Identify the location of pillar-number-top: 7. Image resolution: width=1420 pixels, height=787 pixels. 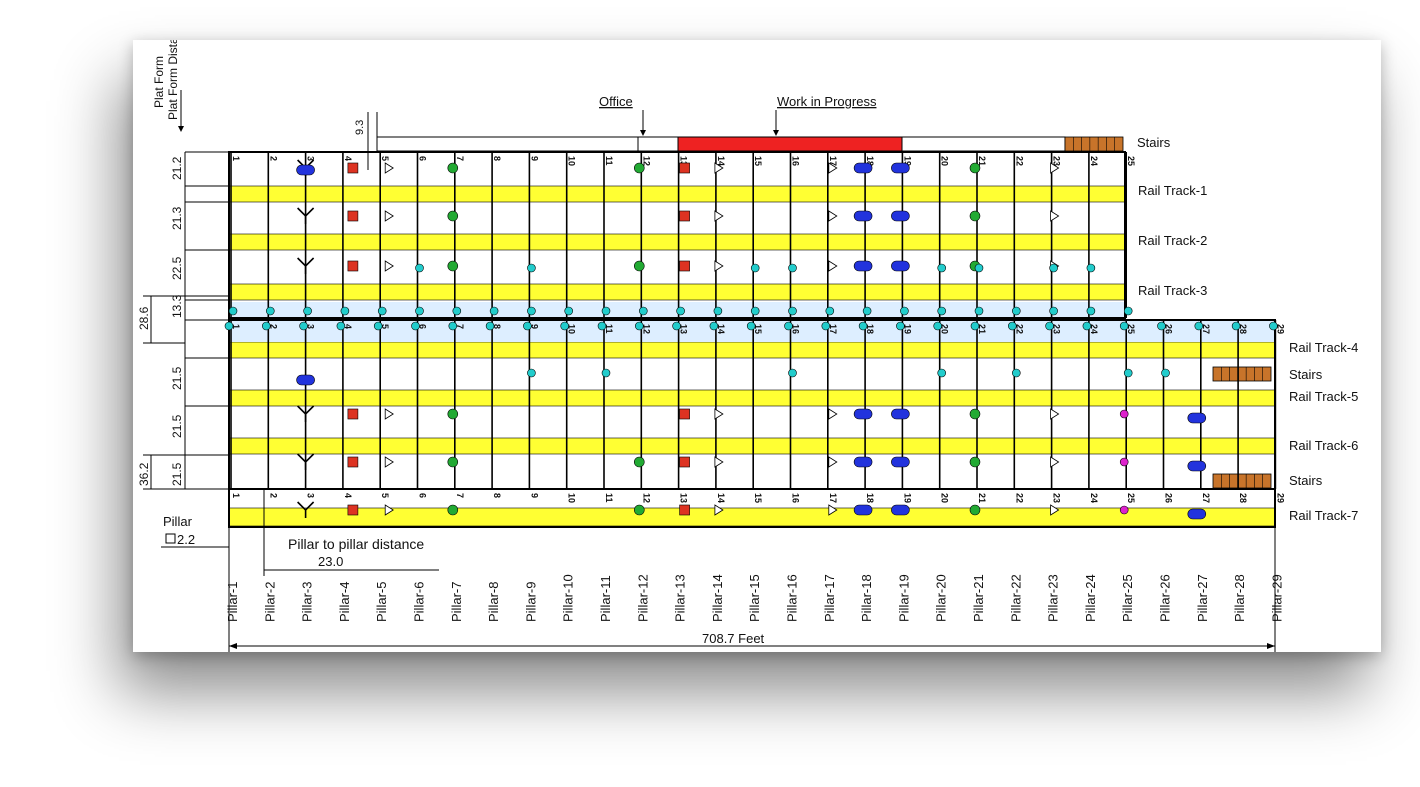
(460, 158).